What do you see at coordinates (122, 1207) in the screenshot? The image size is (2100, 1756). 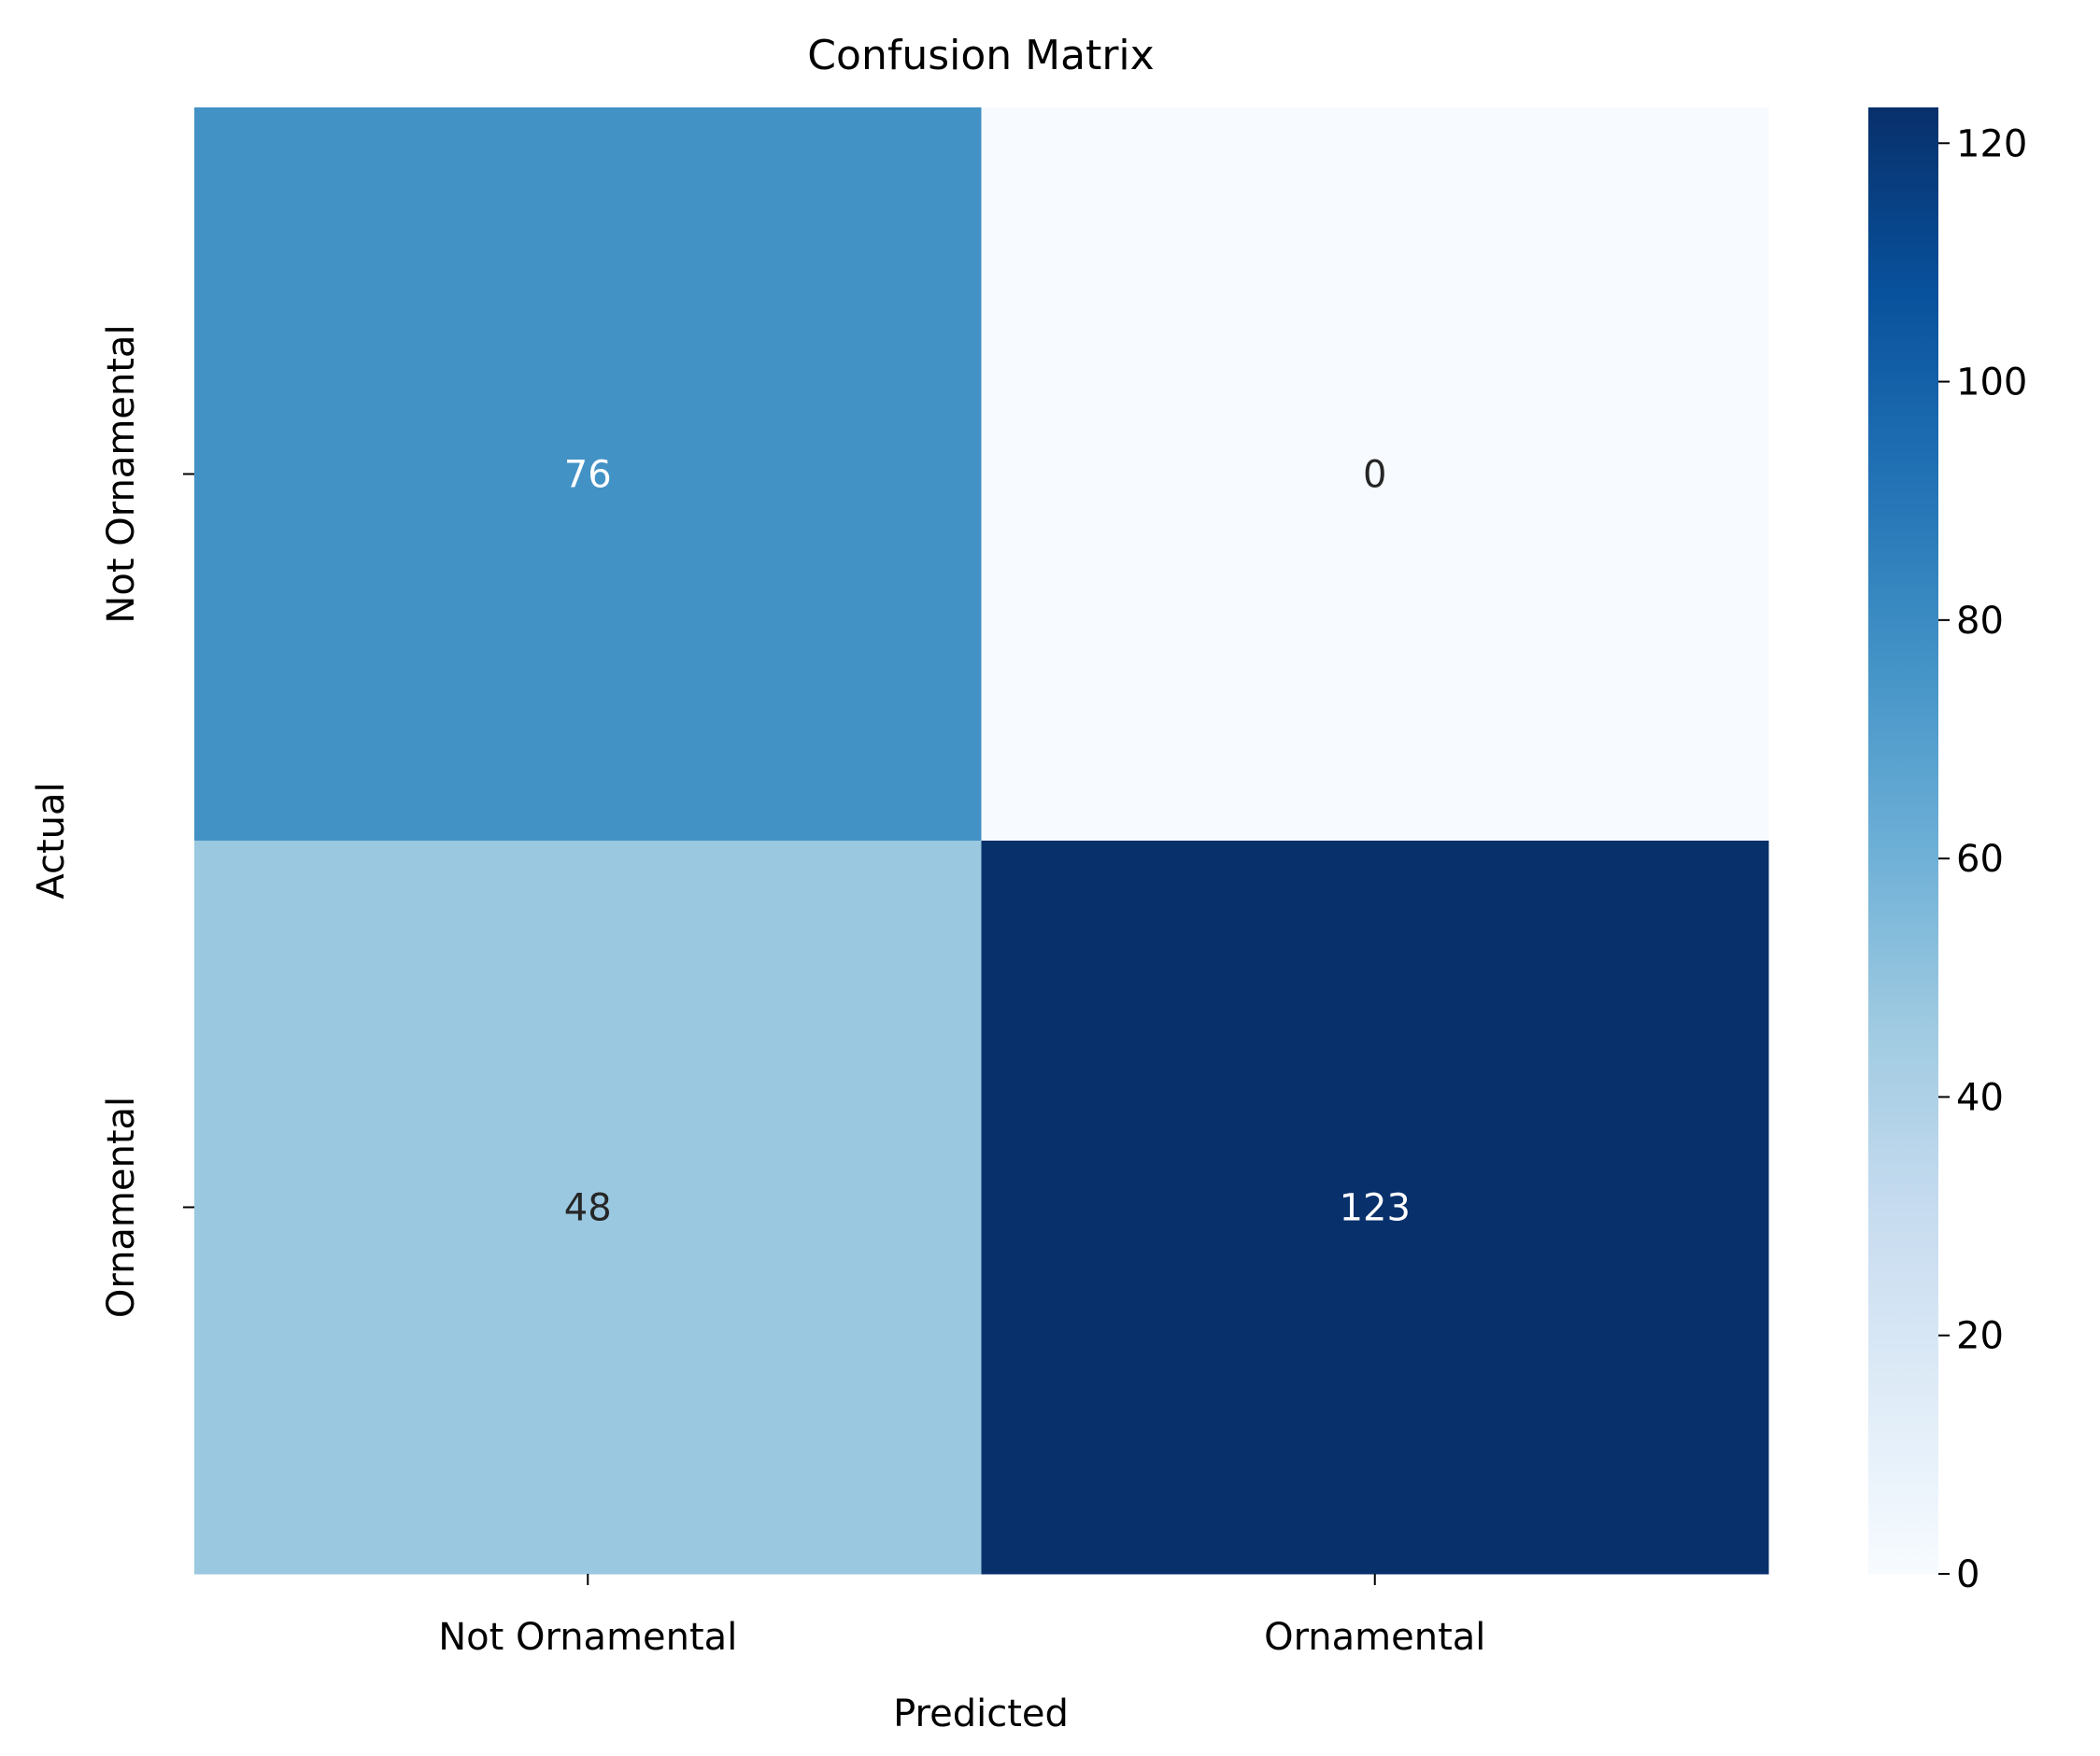 I see `y-tick-label: Ornamental` at bounding box center [122, 1207].